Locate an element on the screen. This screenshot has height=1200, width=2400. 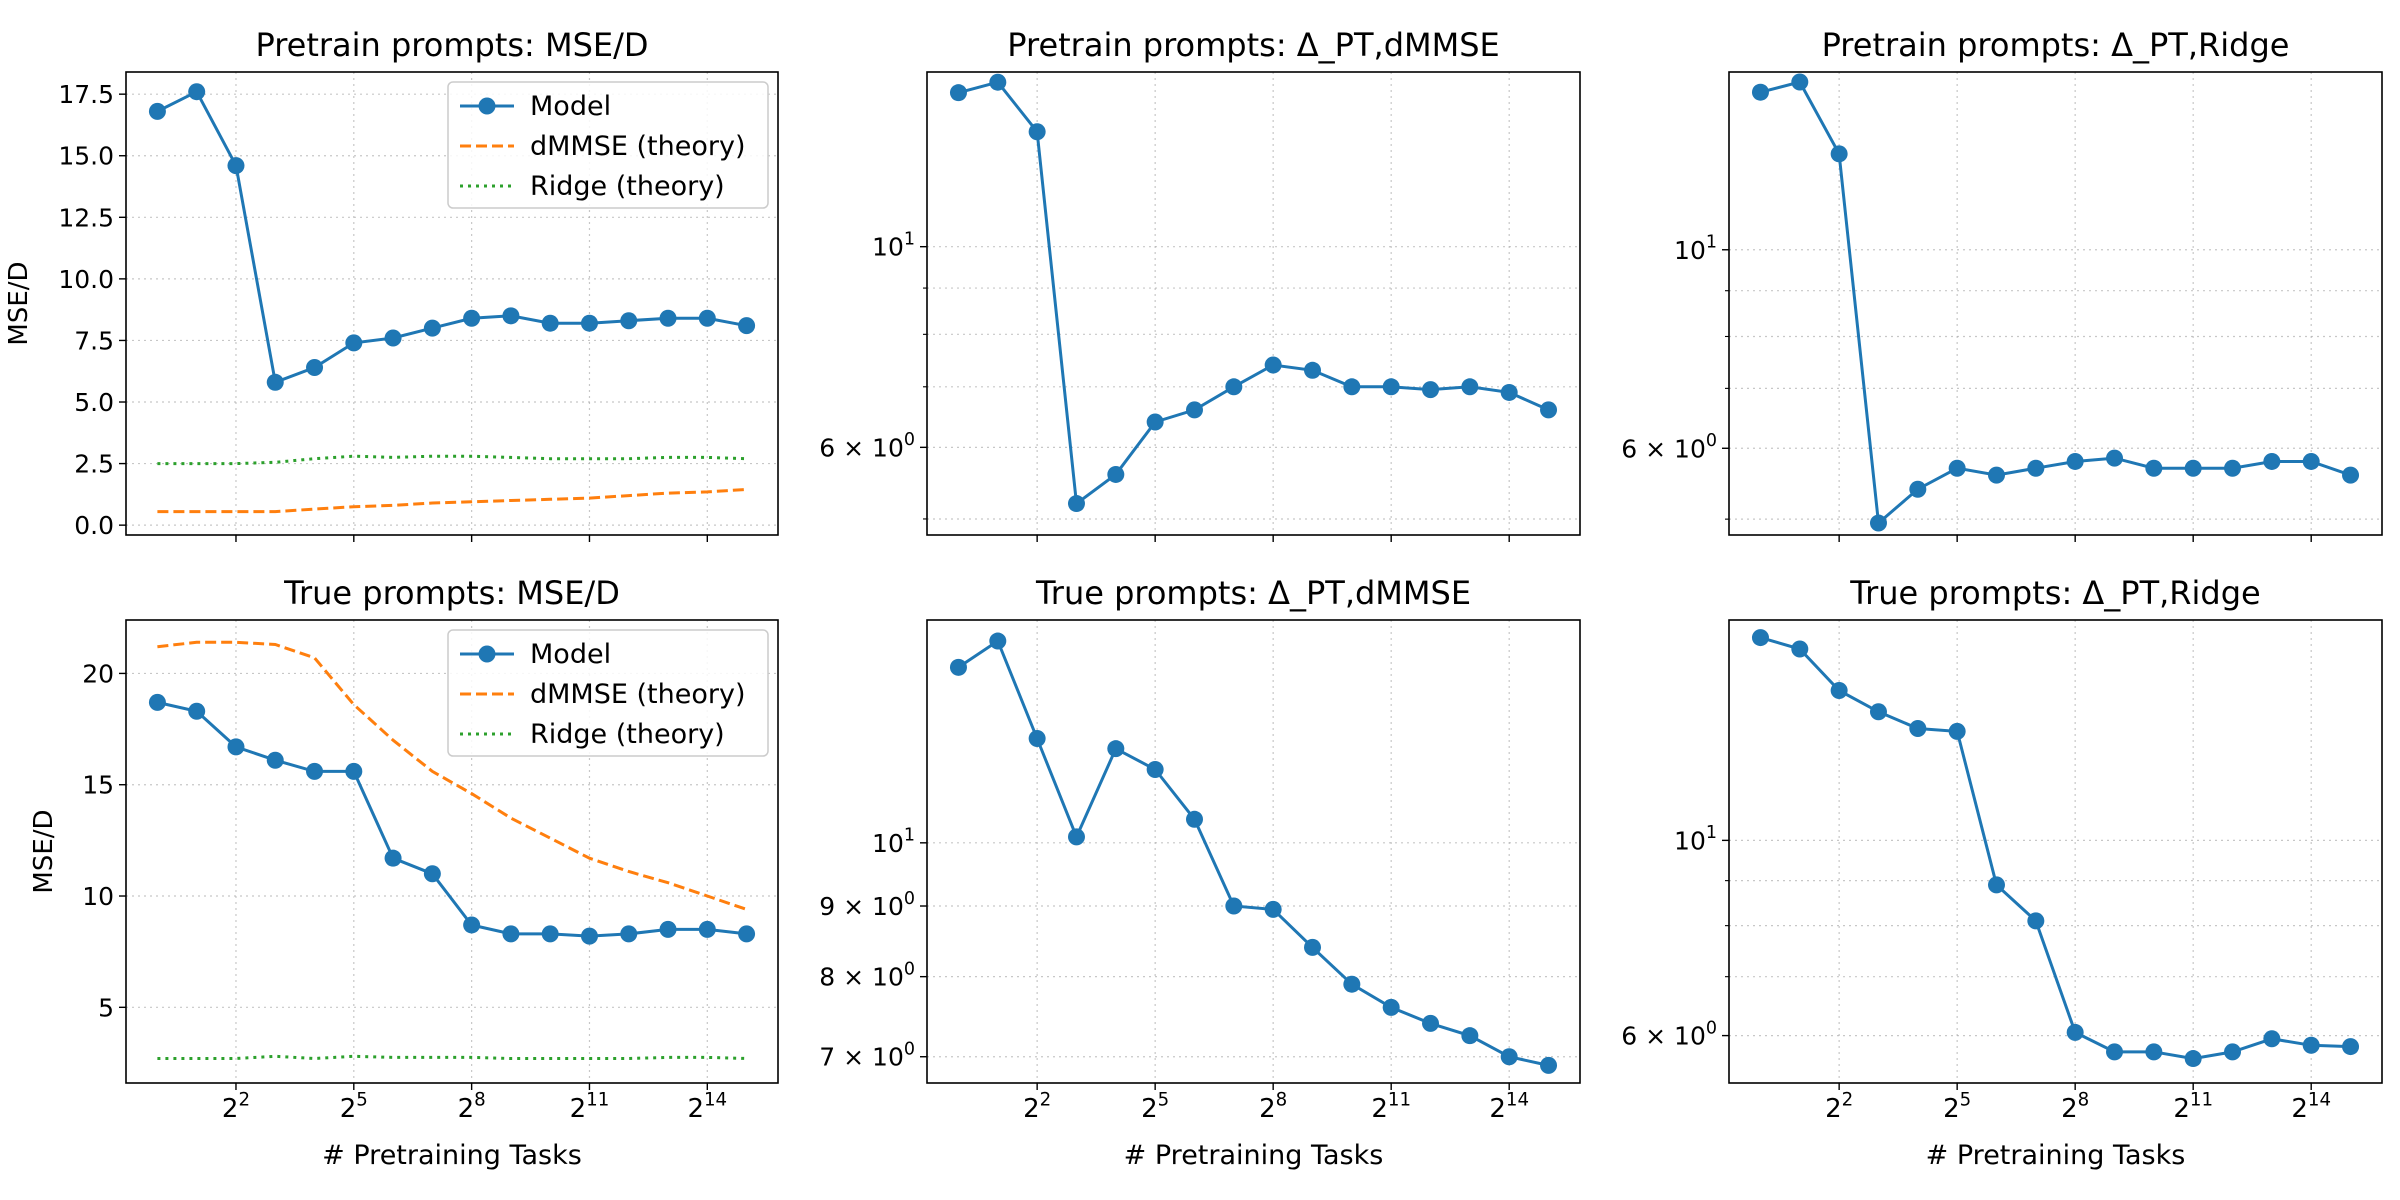
y-axis-label: MSE/D is located at coordinates (44, 851).